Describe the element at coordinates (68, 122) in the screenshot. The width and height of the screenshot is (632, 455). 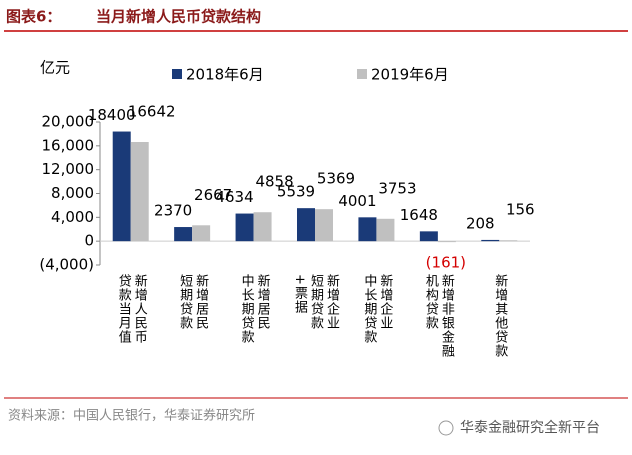
I see `y-tick-label: 20,000` at that location.